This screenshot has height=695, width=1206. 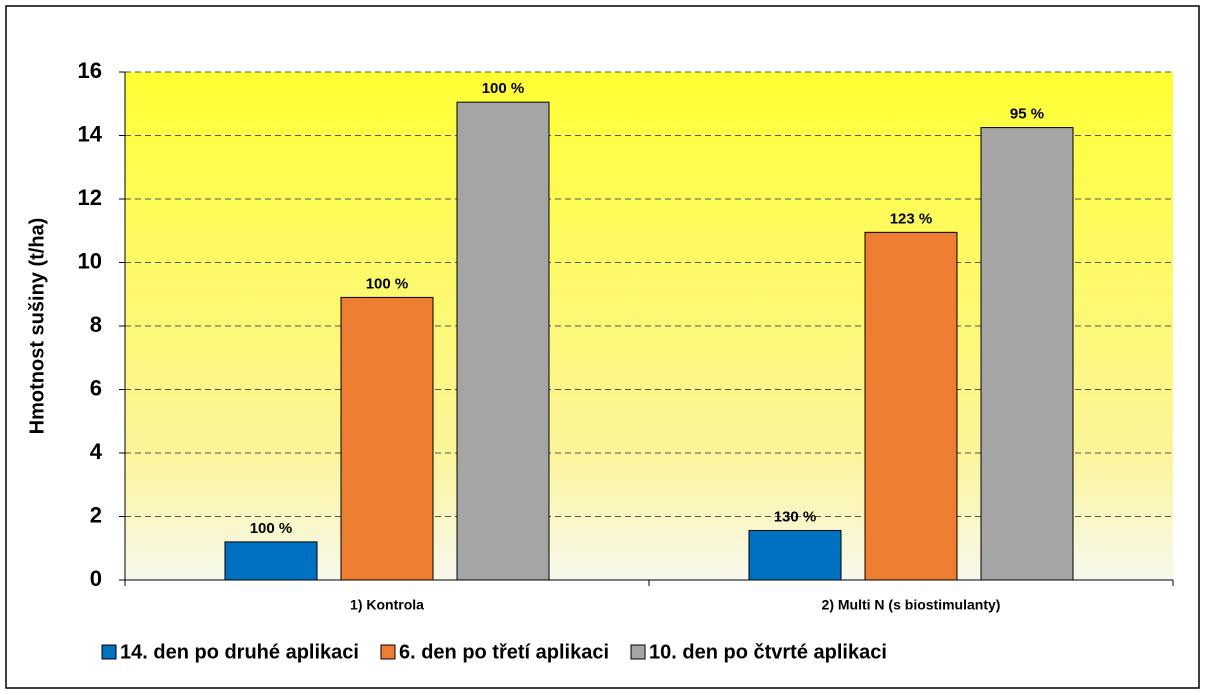 I want to click on legend-label: 6. den po třetí aplikaci, so click(x=504, y=652).